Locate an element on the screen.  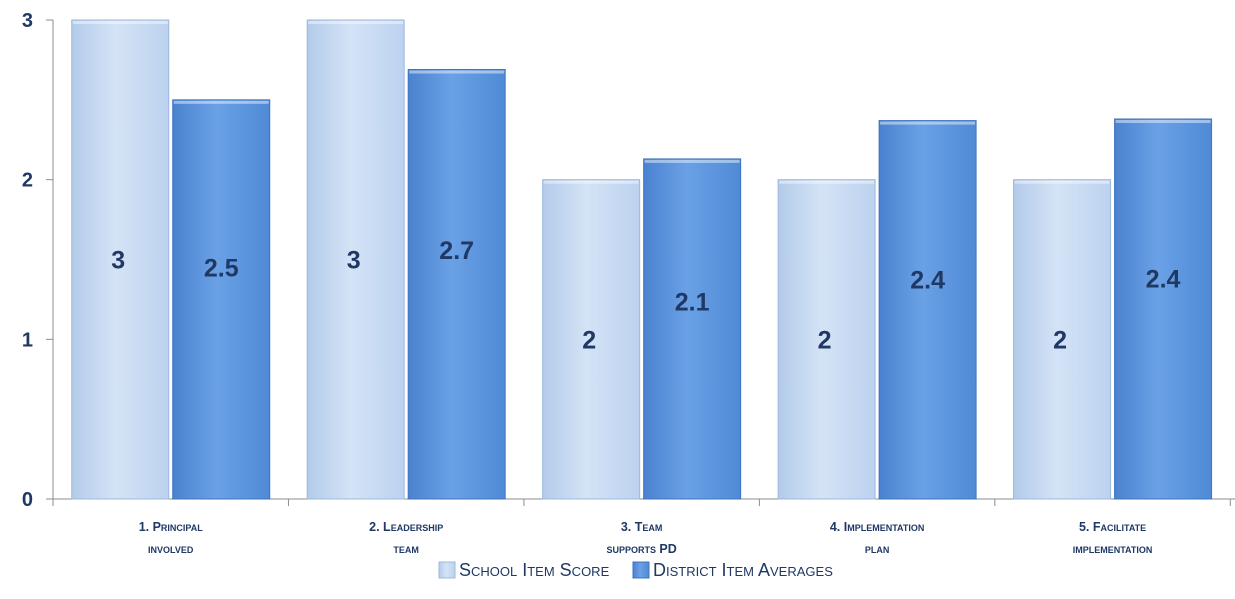
x-category-label: 1. Principal is located at coordinates (171, 527).